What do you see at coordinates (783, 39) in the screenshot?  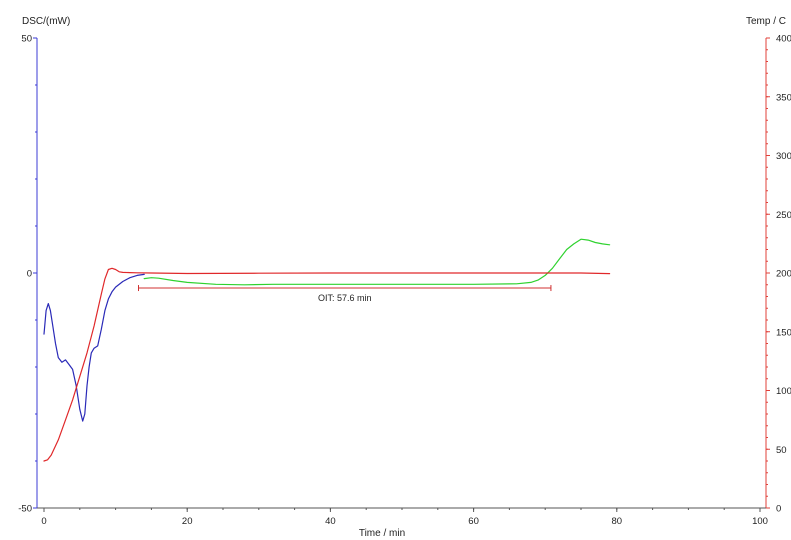 I see `right-tick-label: 400` at bounding box center [783, 39].